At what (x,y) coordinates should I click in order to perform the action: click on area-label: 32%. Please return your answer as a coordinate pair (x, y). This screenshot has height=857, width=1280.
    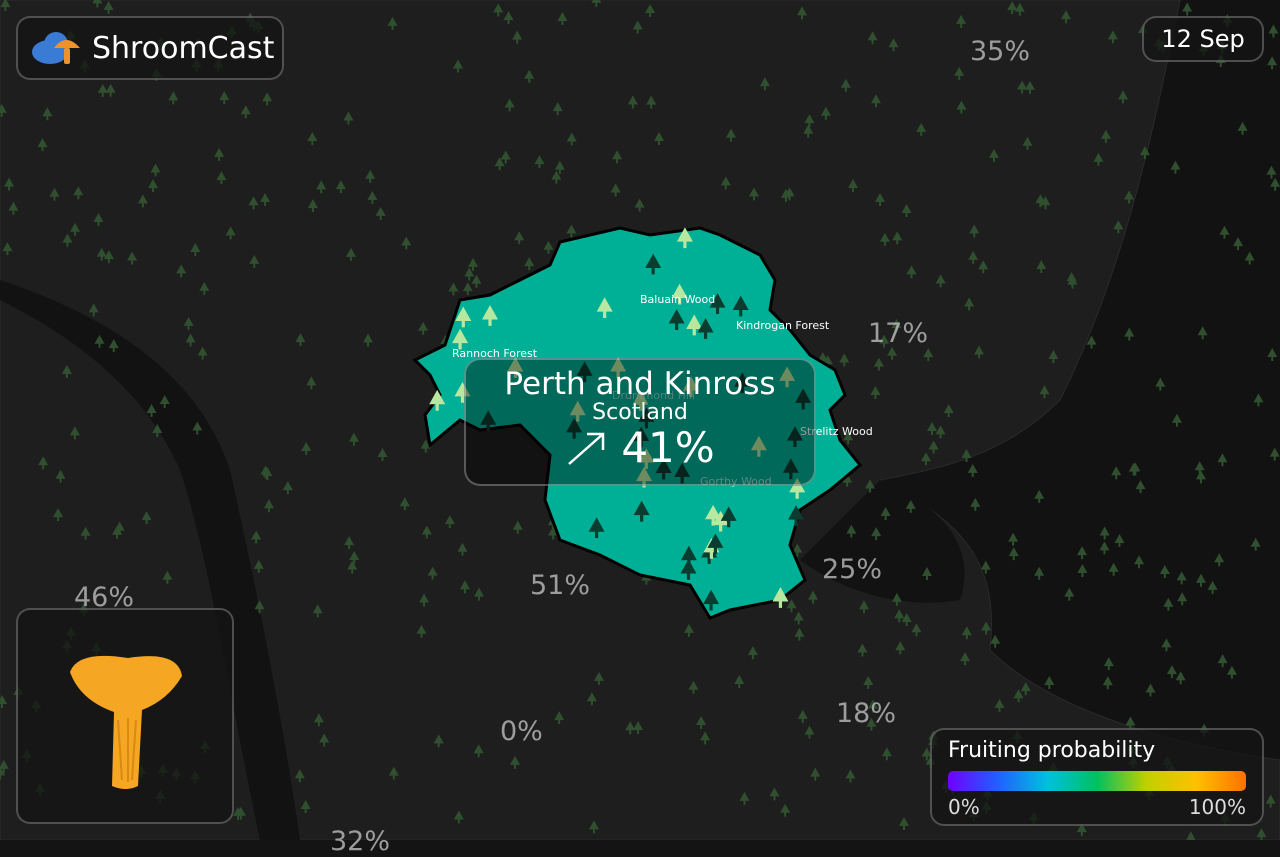
    Looking at the image, I should click on (360, 841).